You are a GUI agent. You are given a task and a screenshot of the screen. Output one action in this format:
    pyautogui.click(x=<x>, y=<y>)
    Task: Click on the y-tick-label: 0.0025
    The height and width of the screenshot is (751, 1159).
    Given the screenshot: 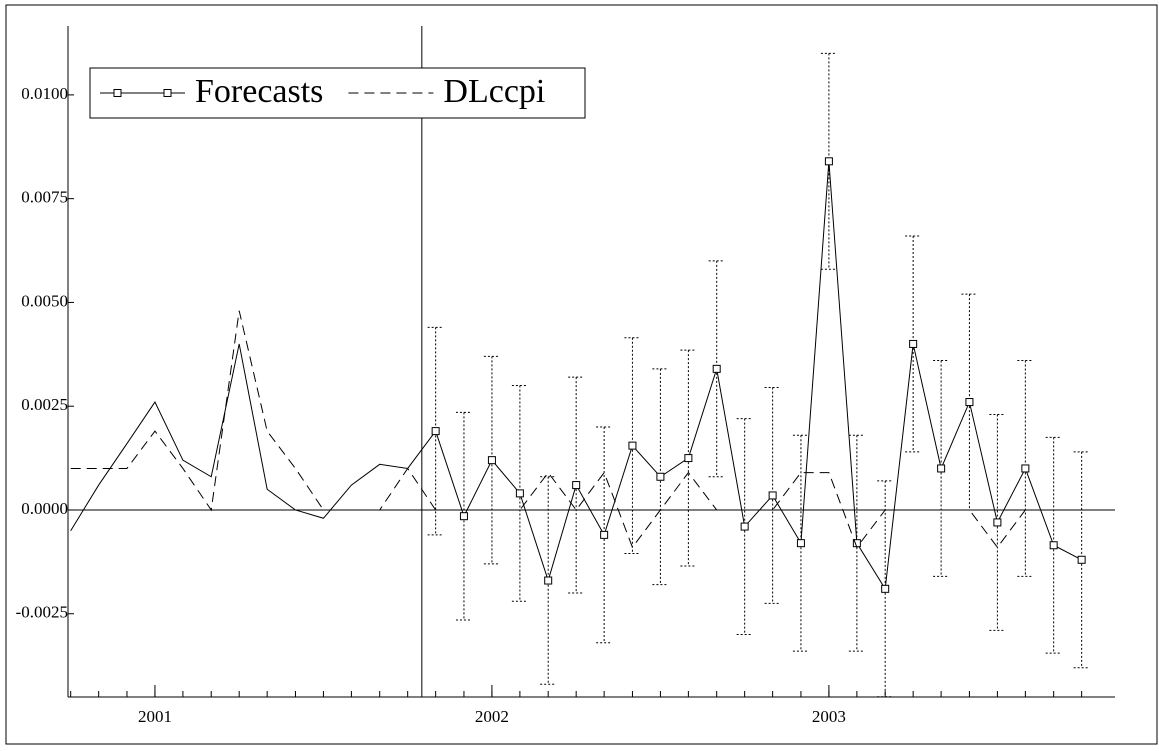 What is the action you would take?
    pyautogui.click(x=44, y=404)
    